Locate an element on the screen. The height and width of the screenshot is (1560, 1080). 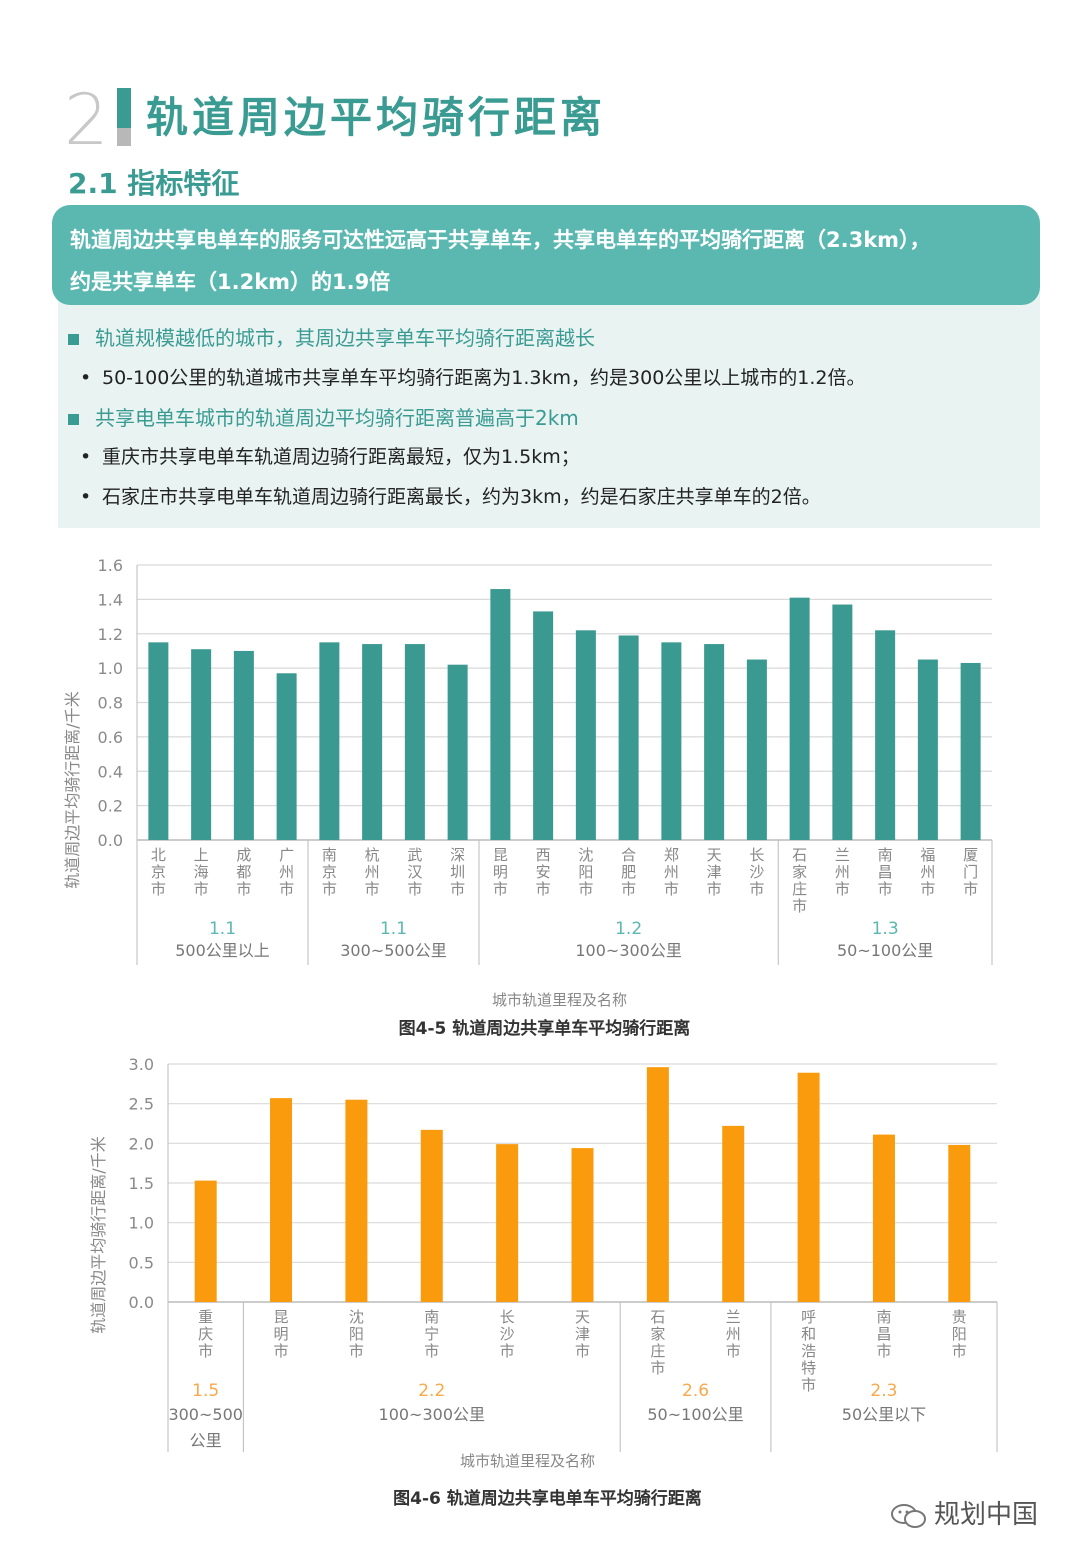
y-tick-label: 2.5 is located at coordinates (141, 1104).